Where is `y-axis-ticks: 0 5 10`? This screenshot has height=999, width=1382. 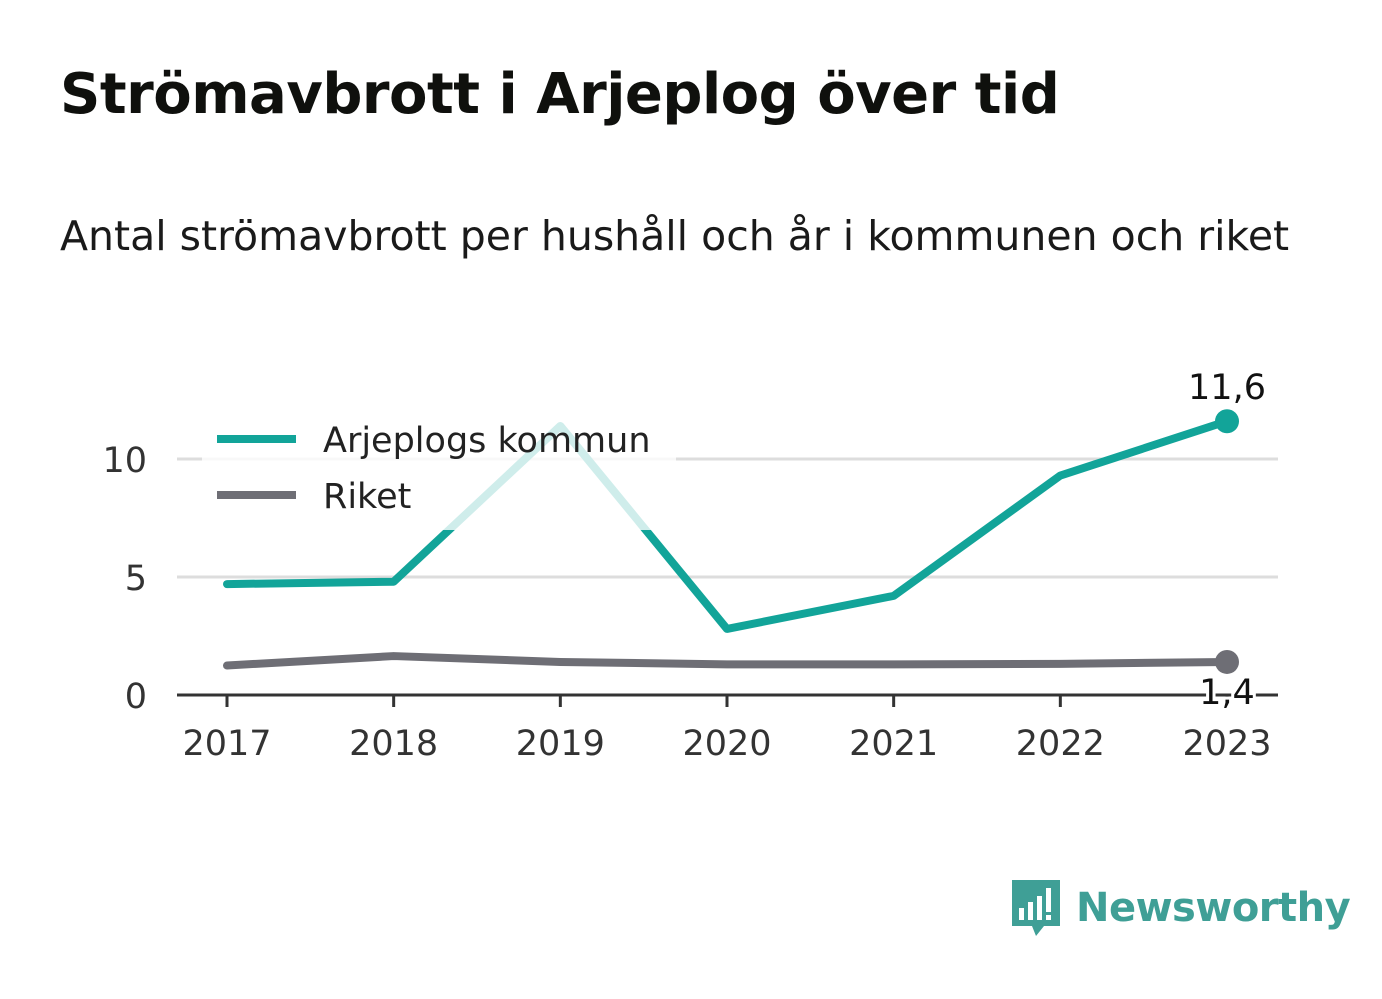 y-axis-ticks: 0 5 10 is located at coordinates (124, 579).